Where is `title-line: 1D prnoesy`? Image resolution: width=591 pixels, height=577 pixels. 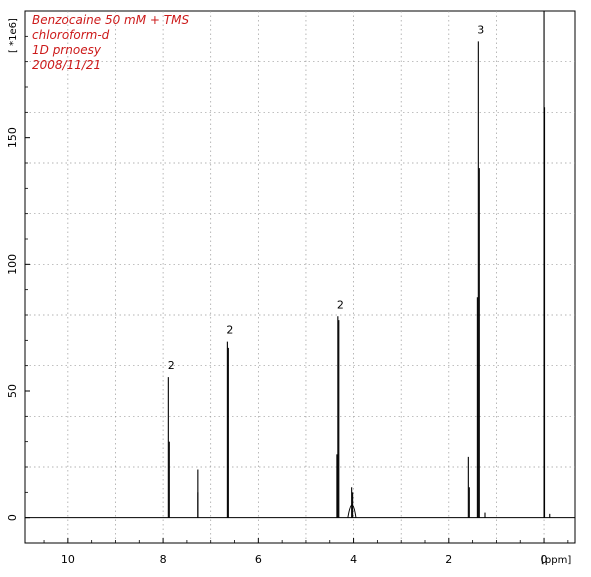 title-line: 1D prnoesy is located at coordinates (67, 50).